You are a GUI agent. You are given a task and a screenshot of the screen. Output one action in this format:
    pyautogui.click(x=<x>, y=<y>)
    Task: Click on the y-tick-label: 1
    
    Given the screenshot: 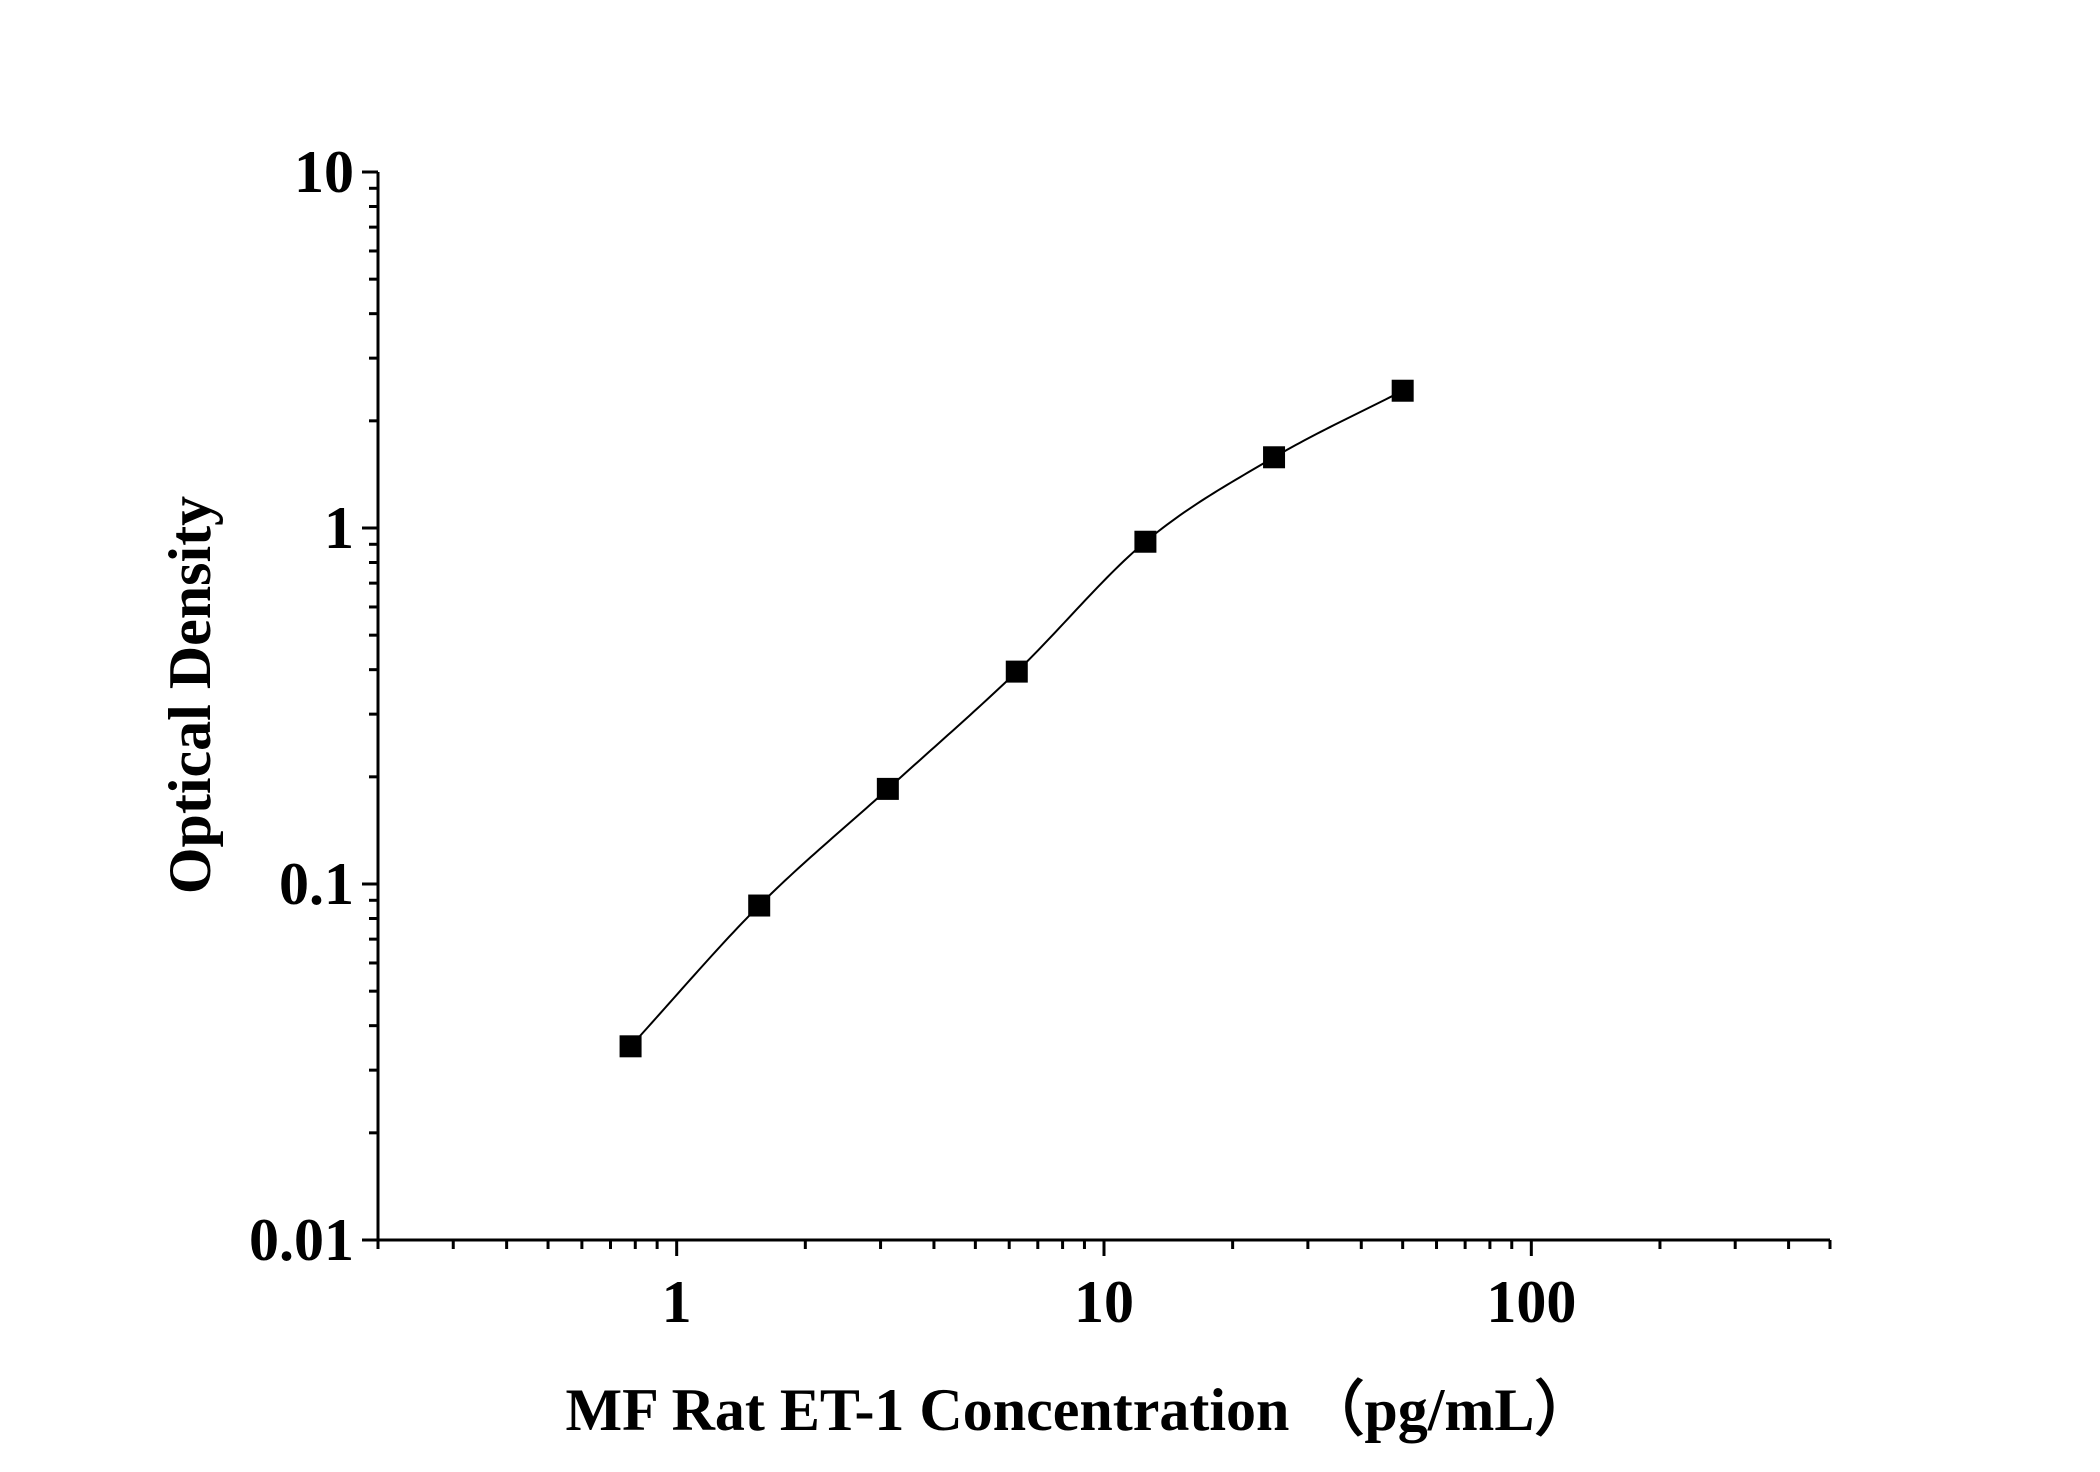 What is the action you would take?
    pyautogui.click(x=339, y=528)
    